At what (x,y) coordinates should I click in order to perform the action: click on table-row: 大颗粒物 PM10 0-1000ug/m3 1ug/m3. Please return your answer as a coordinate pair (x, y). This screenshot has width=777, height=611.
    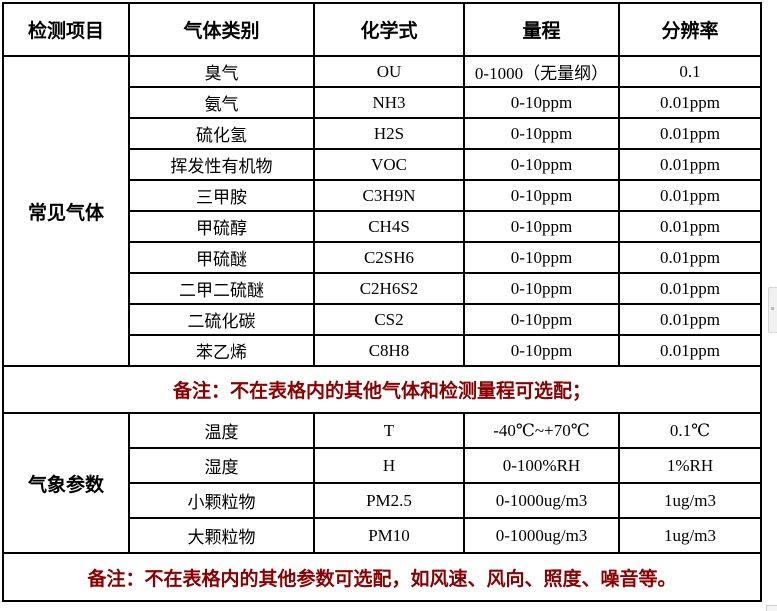
    Looking at the image, I should click on (382, 535).